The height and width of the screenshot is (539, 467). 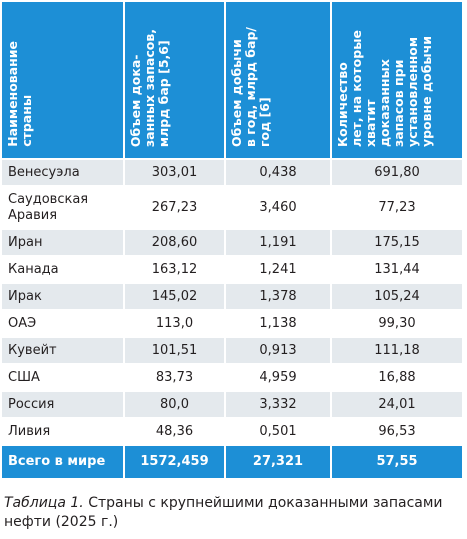 What do you see at coordinates (278, 207) in the screenshot?
I see `value-cell: 3,460` at bounding box center [278, 207].